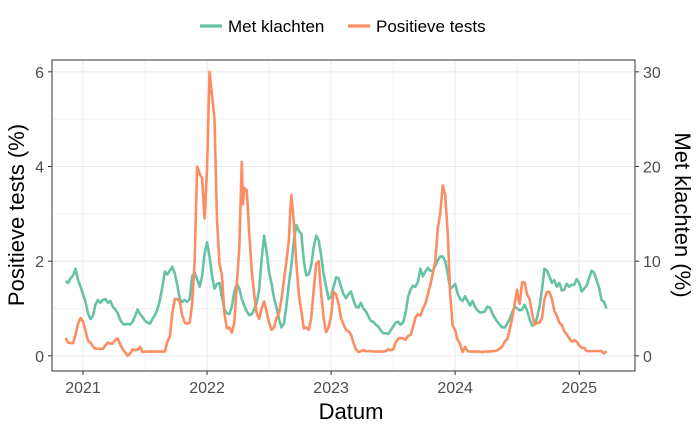 The height and width of the screenshot is (432, 699). I want to click on y-right-tick-label: 20, so click(652, 168).